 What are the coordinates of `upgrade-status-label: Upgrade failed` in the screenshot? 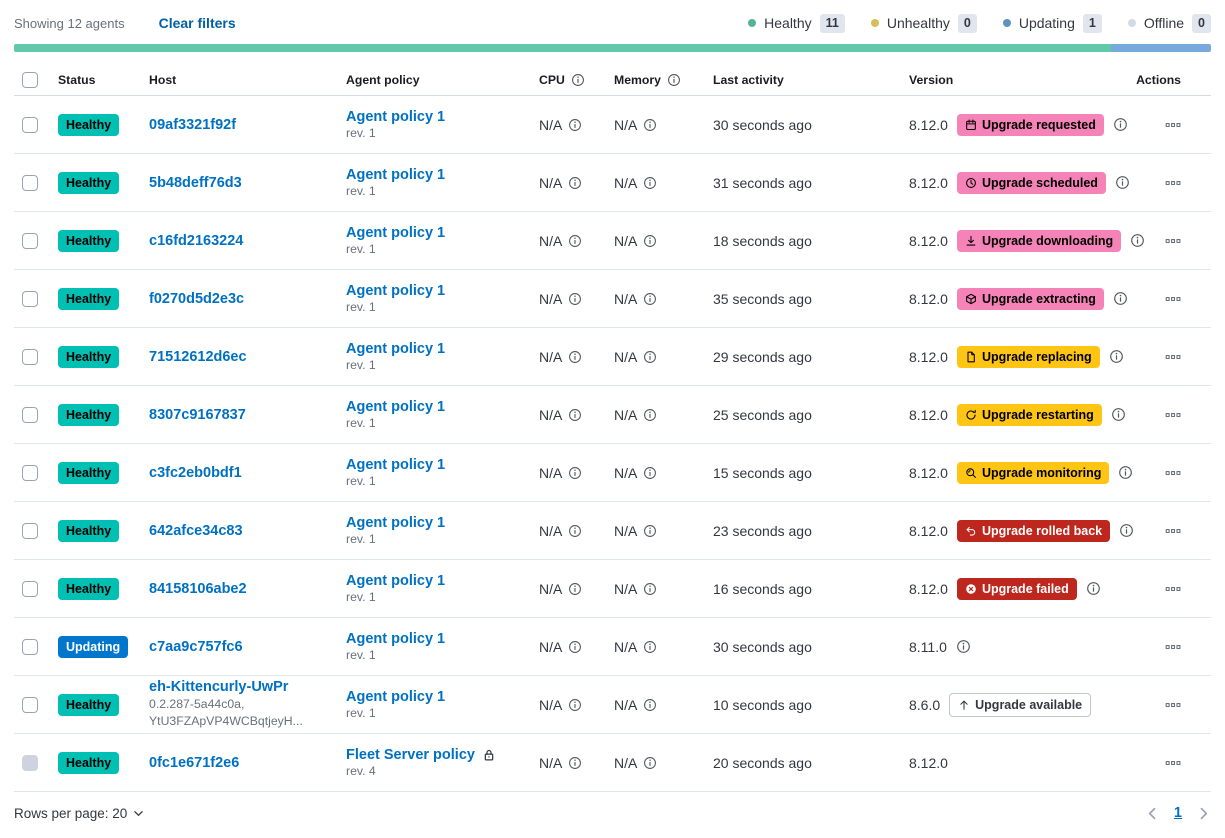 It's located at (1025, 588).